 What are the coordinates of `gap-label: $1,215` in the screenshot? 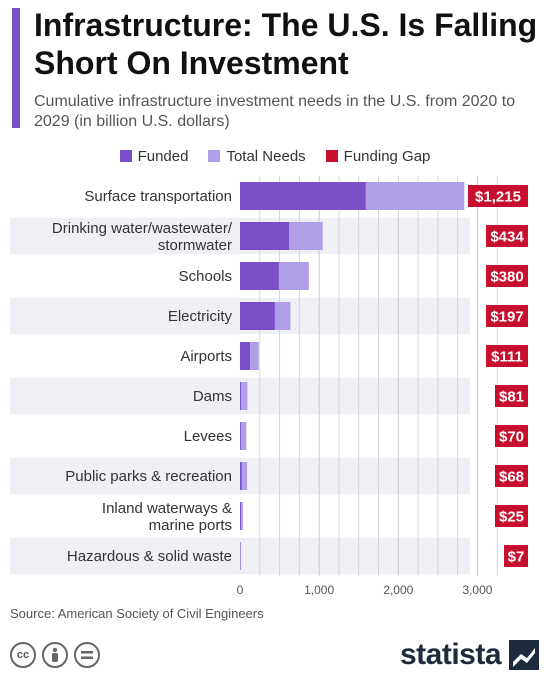 It's located at (498, 197).